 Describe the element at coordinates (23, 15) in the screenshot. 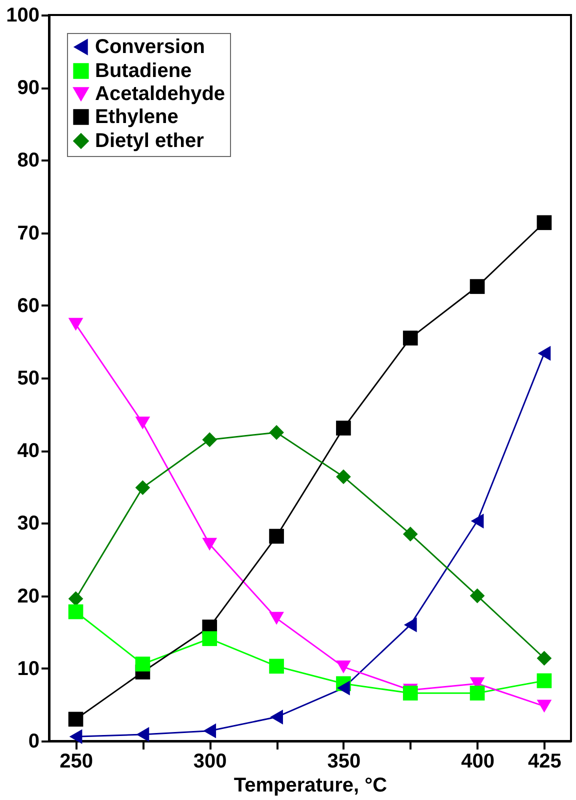

I see `y-tick-label: 100` at that location.